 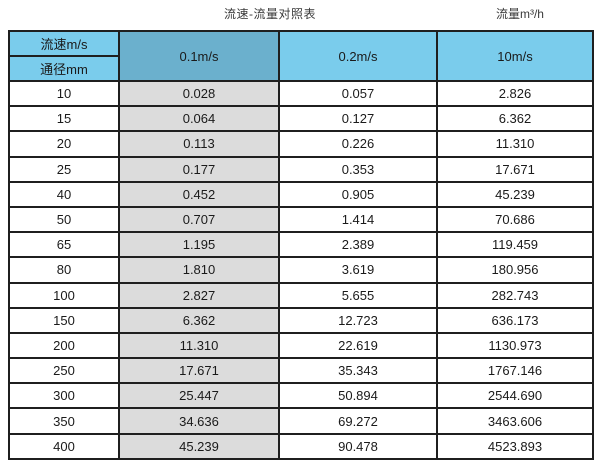 What do you see at coordinates (515, 219) in the screenshot?
I see `flow-value-cell: 70.686` at bounding box center [515, 219].